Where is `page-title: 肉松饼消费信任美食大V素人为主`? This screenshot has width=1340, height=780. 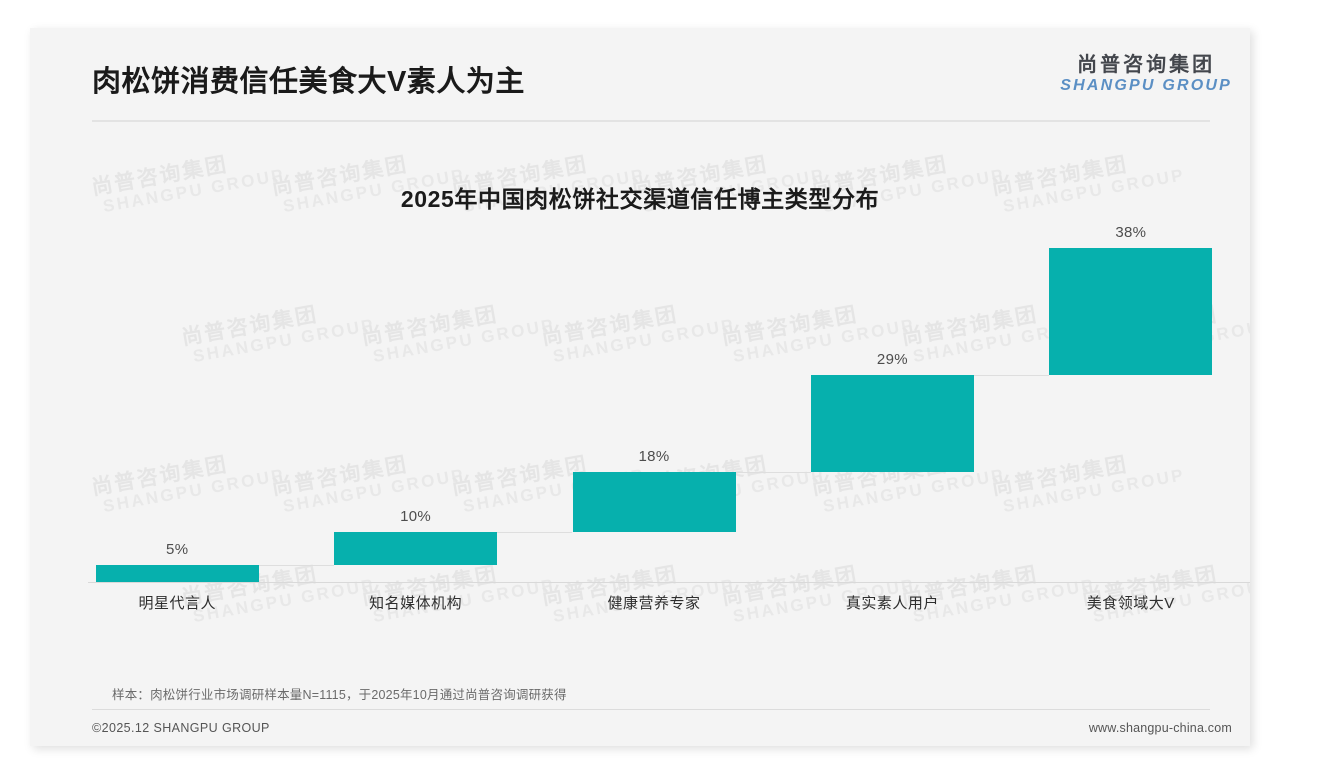
page-title: 肉松饼消费信任美食大V素人为主 is located at coordinates (308, 82).